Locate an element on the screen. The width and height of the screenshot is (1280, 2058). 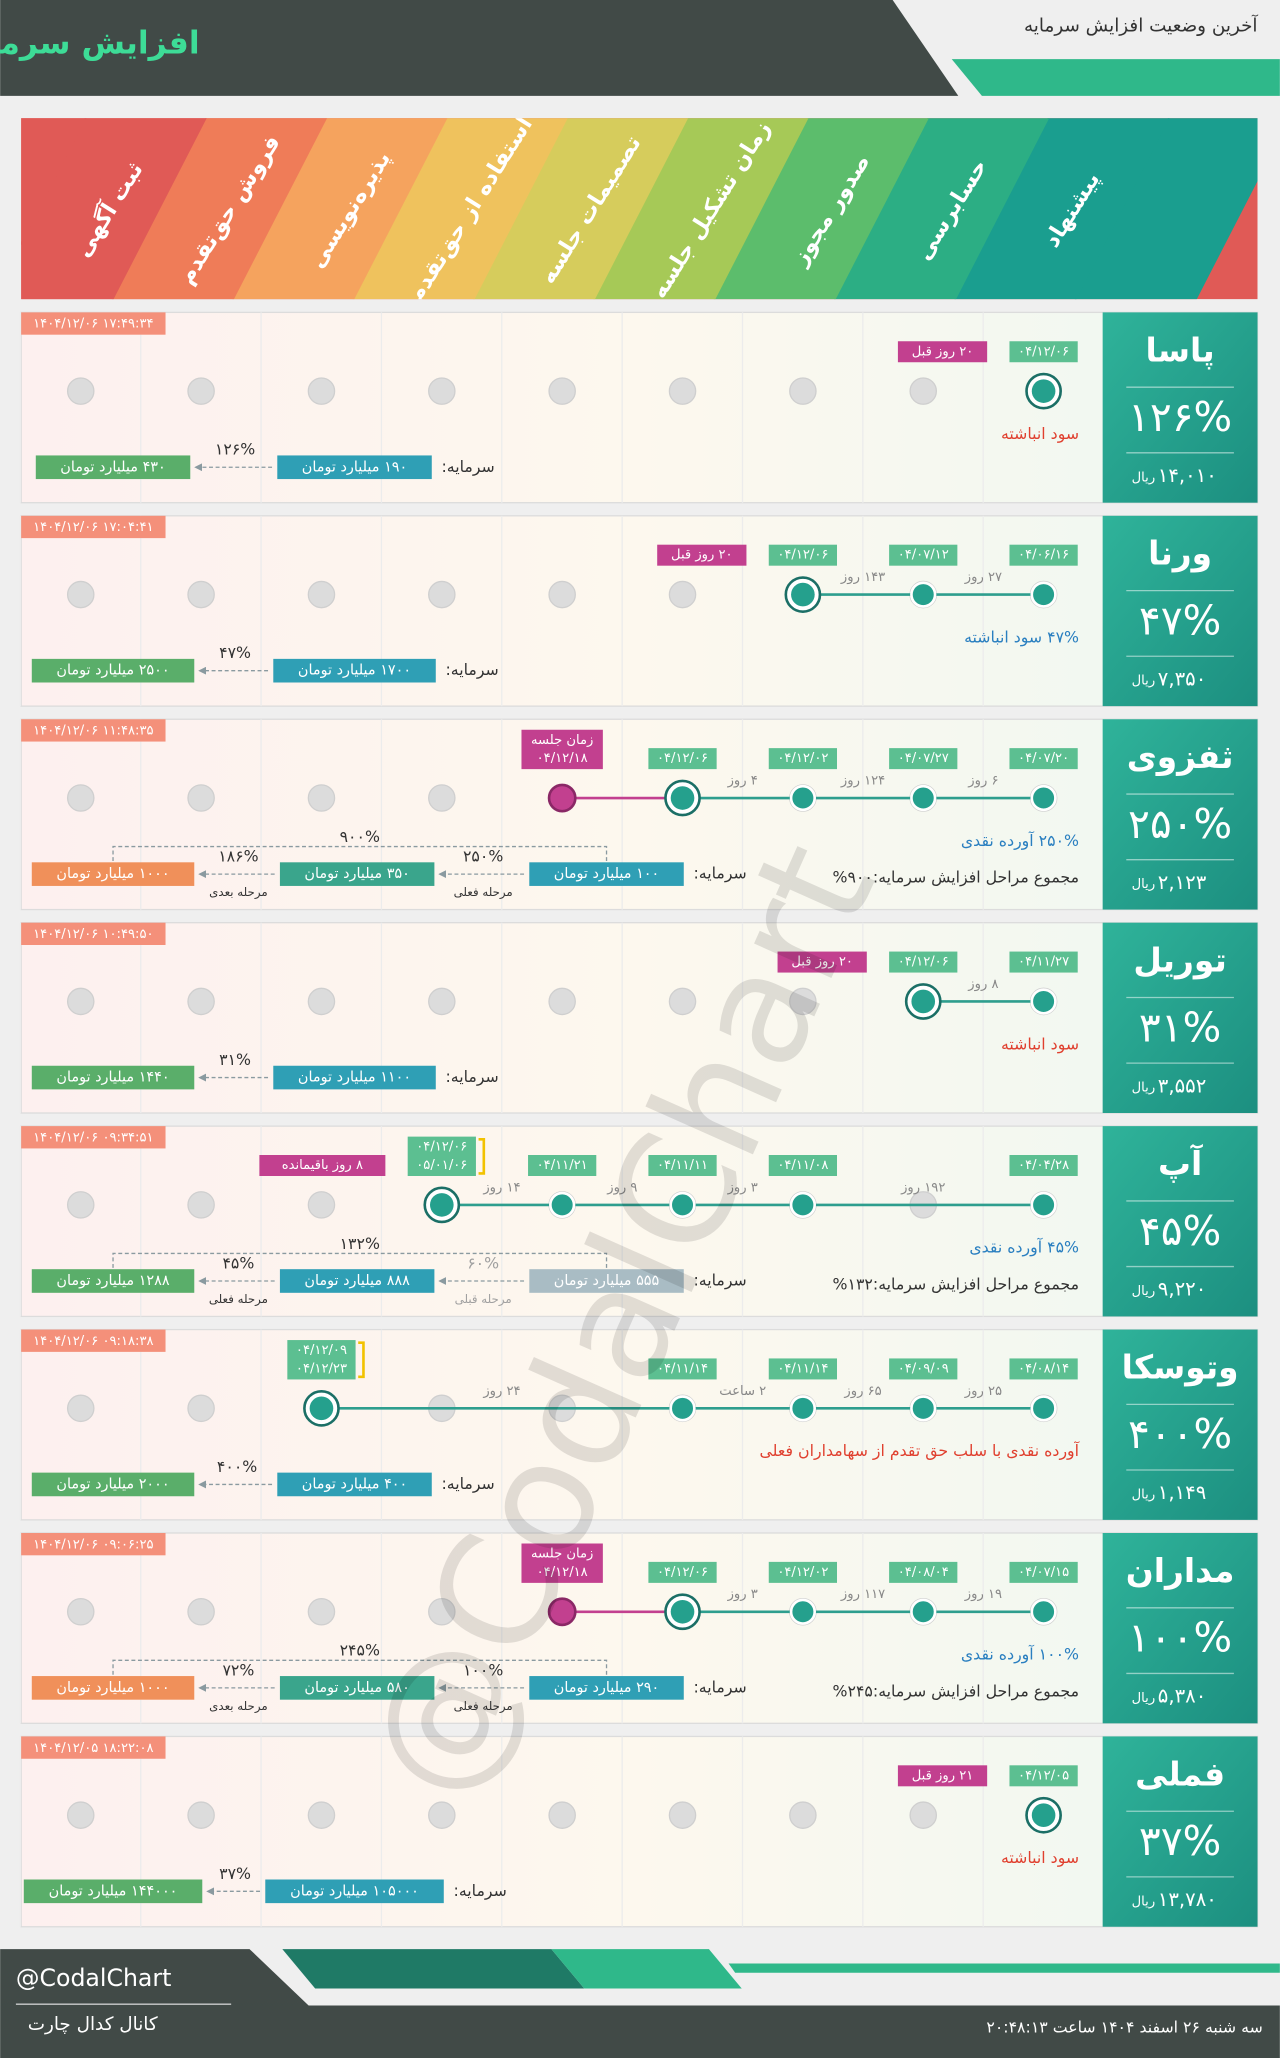
header-stripe is located at coordinates (1115, 77).